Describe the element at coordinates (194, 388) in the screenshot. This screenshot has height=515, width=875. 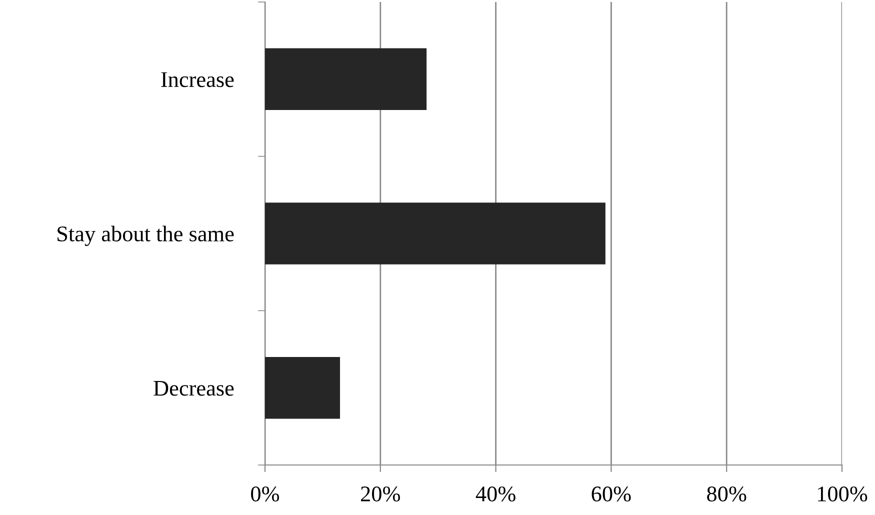
I see `y-tick-label: Decrease` at that location.